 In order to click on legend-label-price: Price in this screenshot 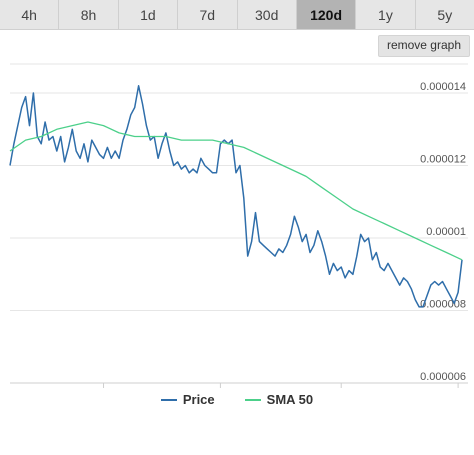, I will do `click(198, 399)`.